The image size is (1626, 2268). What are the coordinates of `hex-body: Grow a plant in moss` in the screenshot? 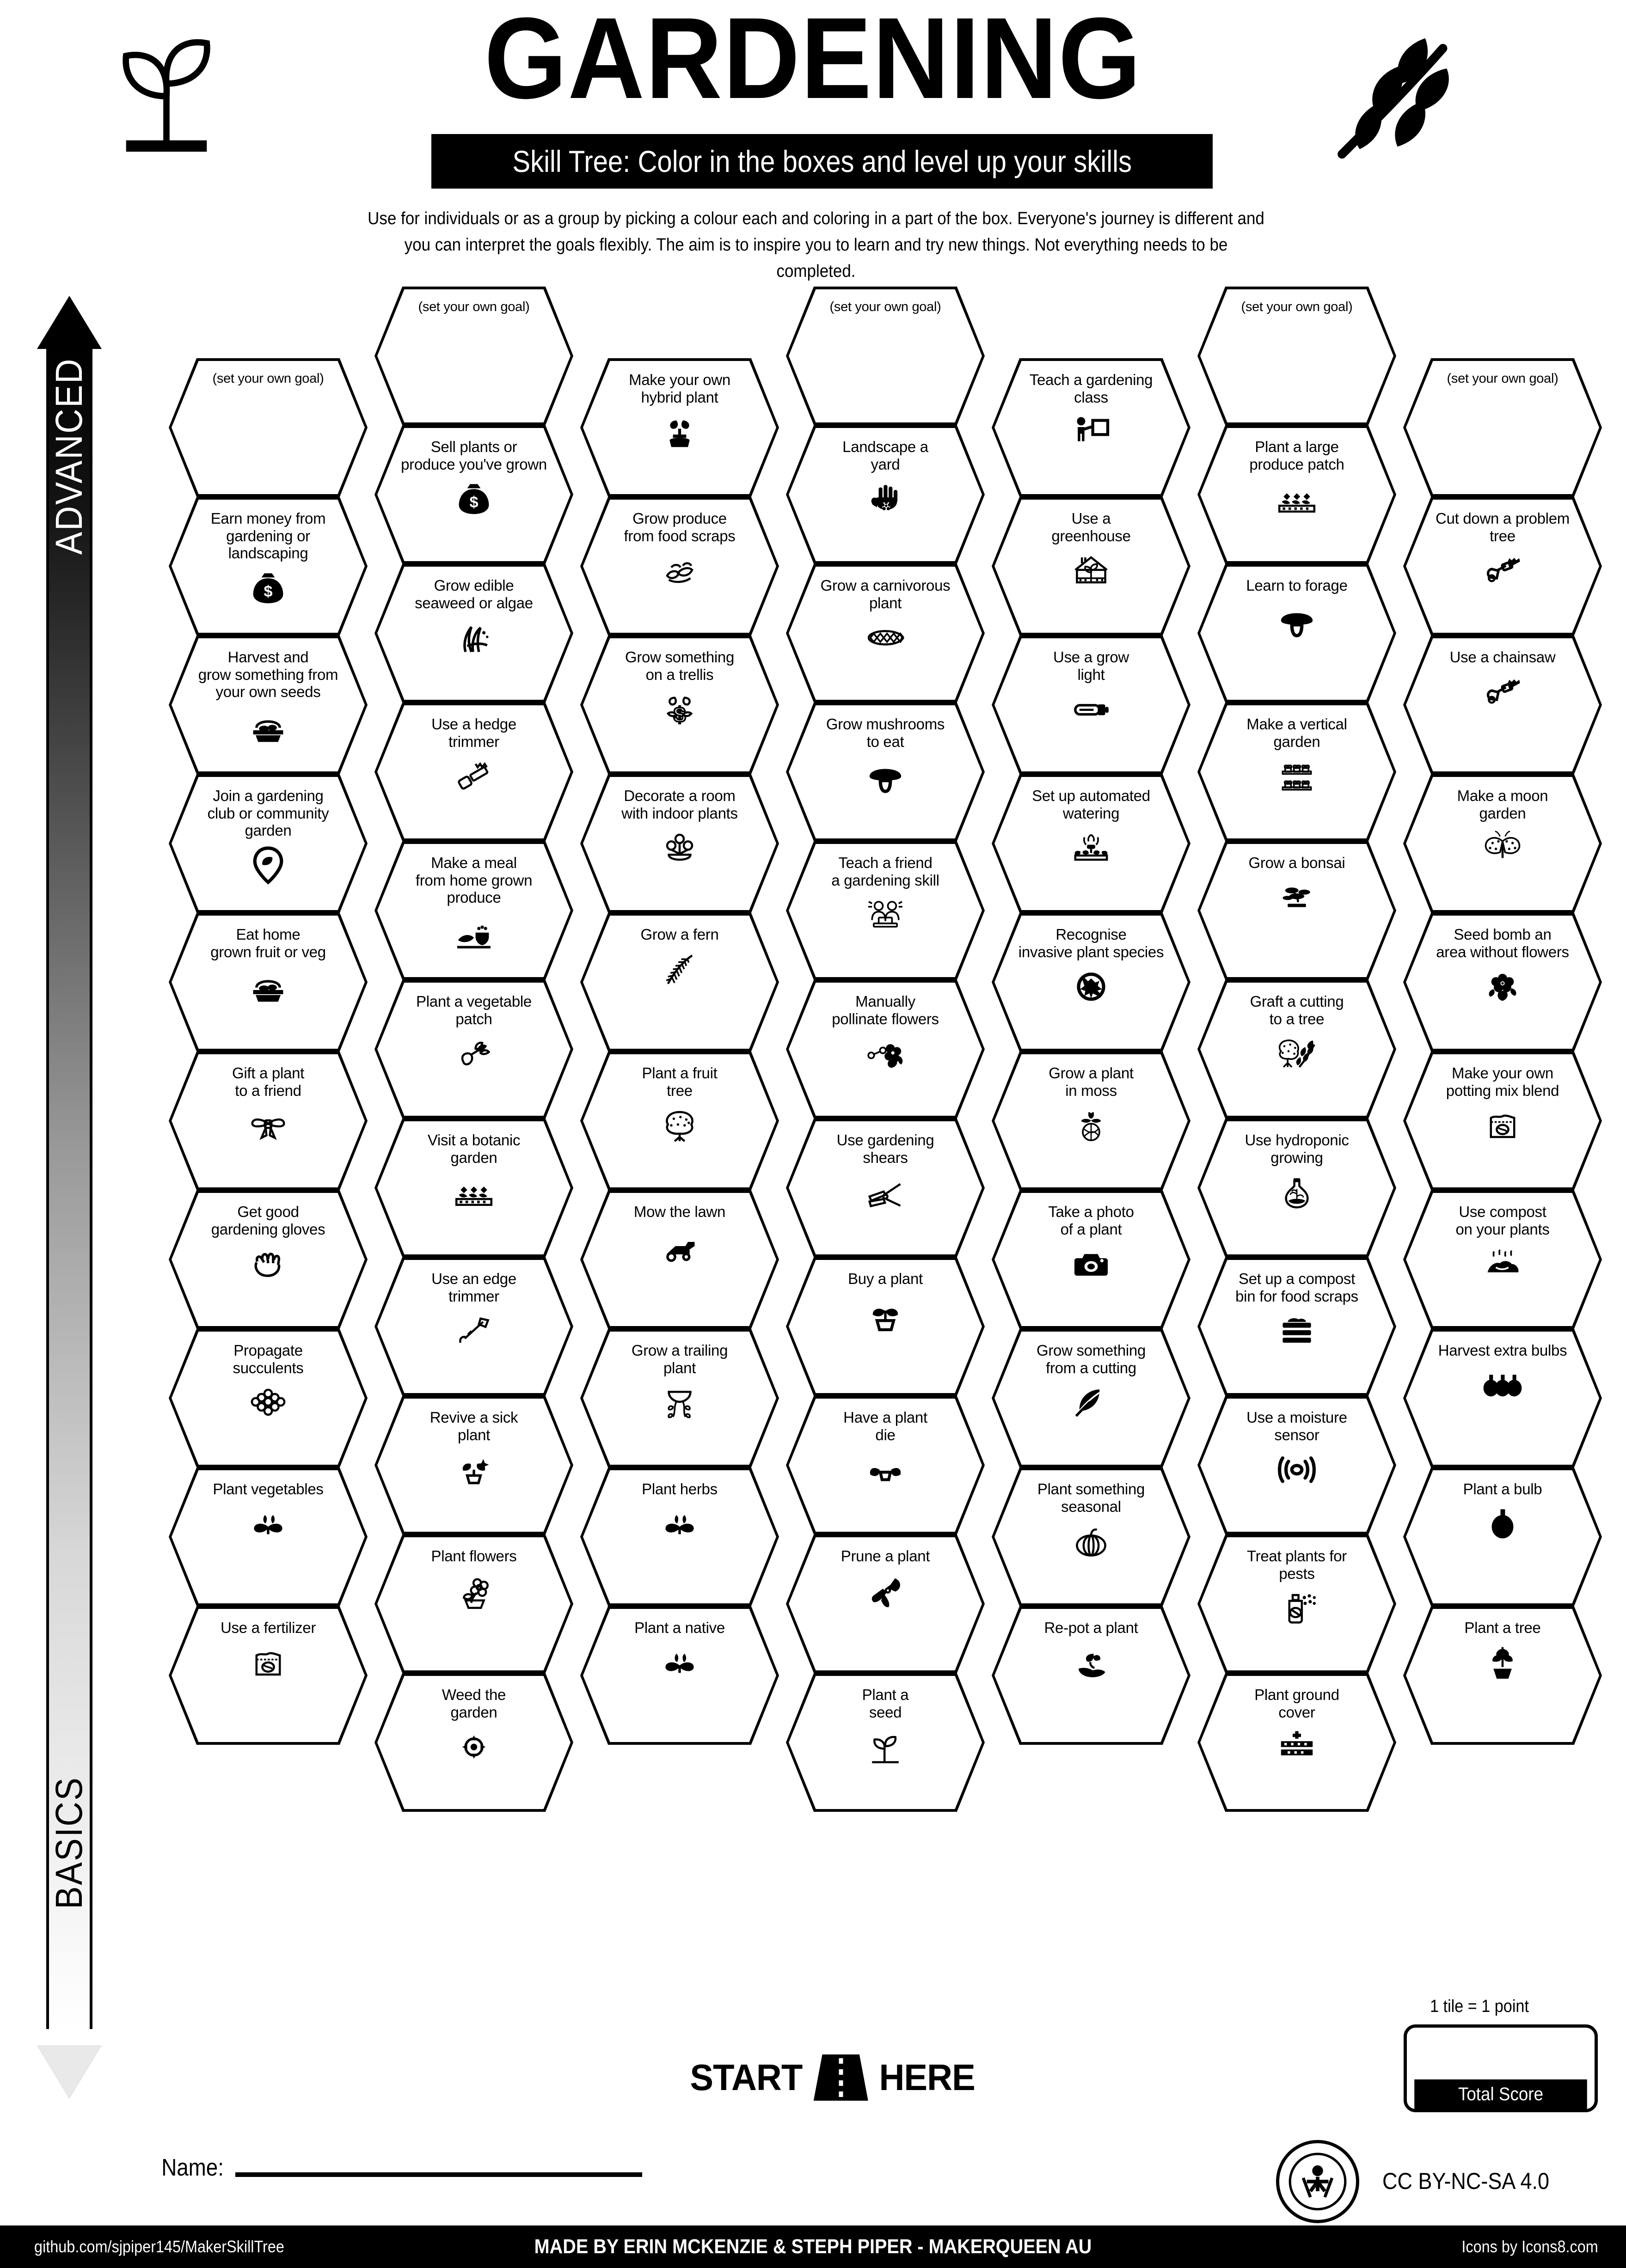 It's located at (1091, 1120).